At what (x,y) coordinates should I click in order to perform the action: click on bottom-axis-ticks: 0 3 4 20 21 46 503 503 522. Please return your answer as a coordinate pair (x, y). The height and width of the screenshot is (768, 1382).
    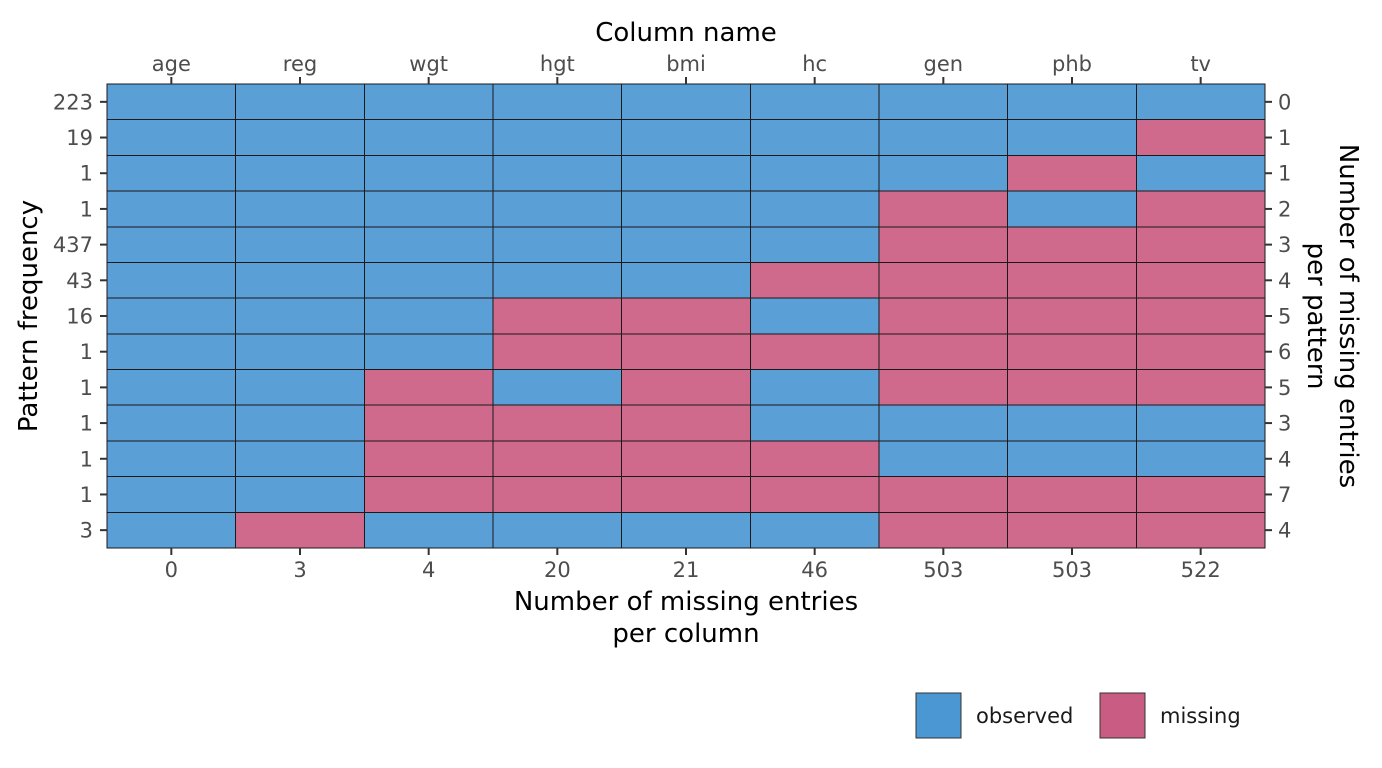
    Looking at the image, I should click on (693, 565).